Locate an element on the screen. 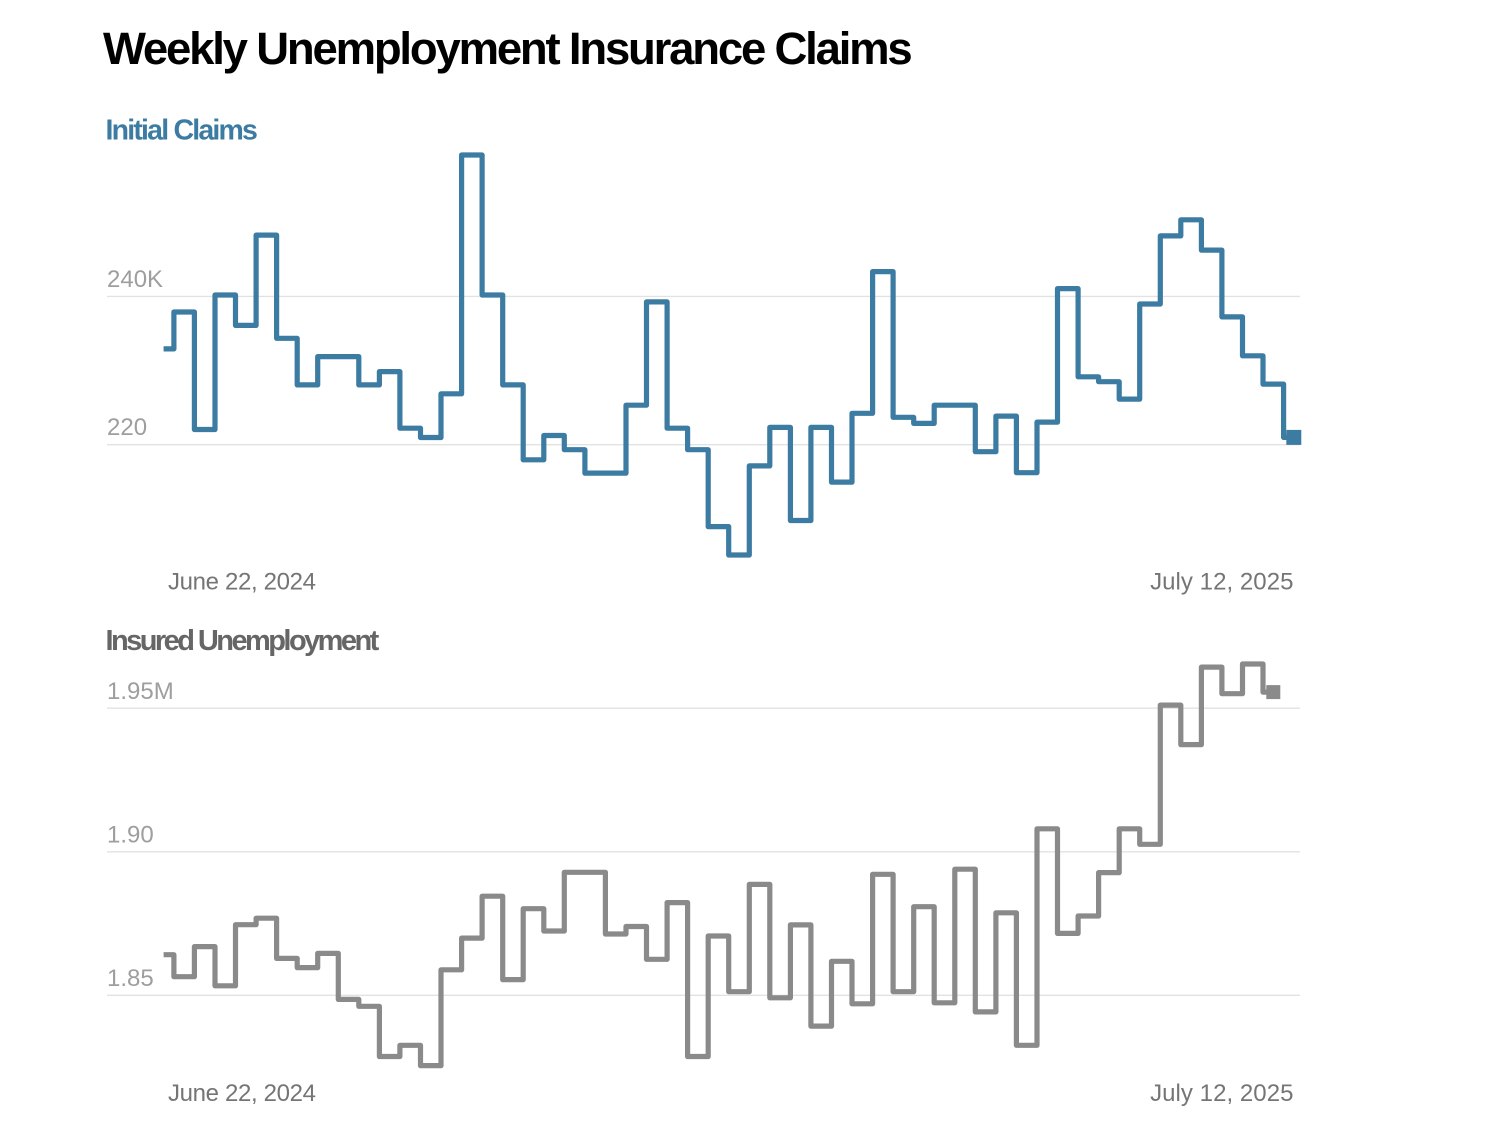 The image size is (1492, 1136). svg-text:Weekly Unemployment Insurance: Weekly Unemployment Insurance Claims is located at coordinates (507, 48).